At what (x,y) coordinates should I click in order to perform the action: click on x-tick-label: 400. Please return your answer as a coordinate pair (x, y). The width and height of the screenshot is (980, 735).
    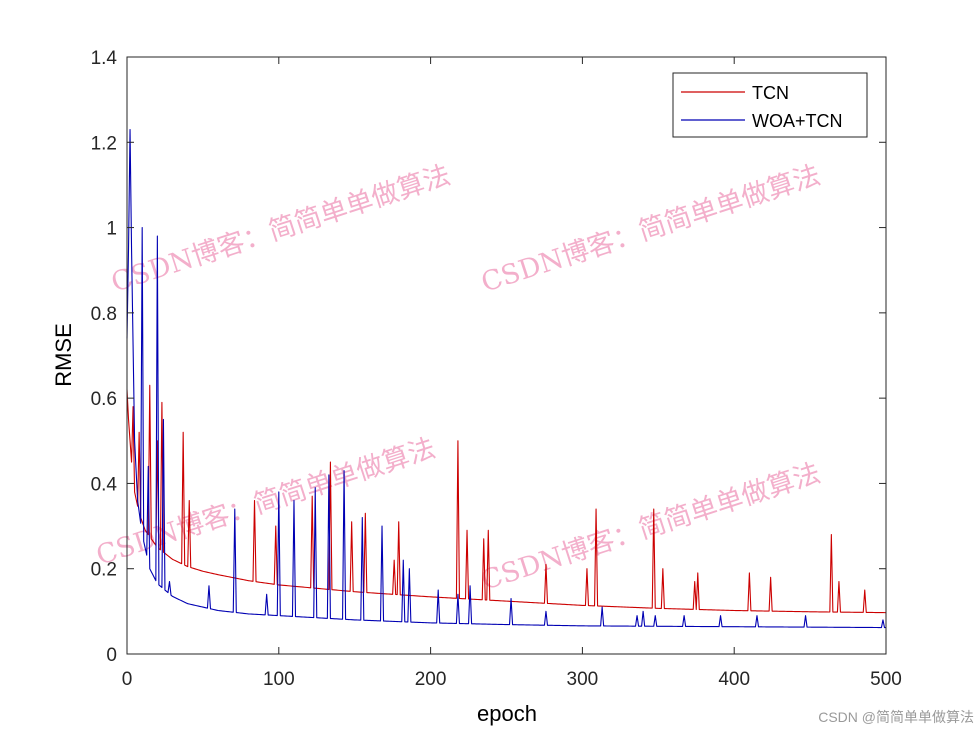
    Looking at the image, I should click on (734, 679).